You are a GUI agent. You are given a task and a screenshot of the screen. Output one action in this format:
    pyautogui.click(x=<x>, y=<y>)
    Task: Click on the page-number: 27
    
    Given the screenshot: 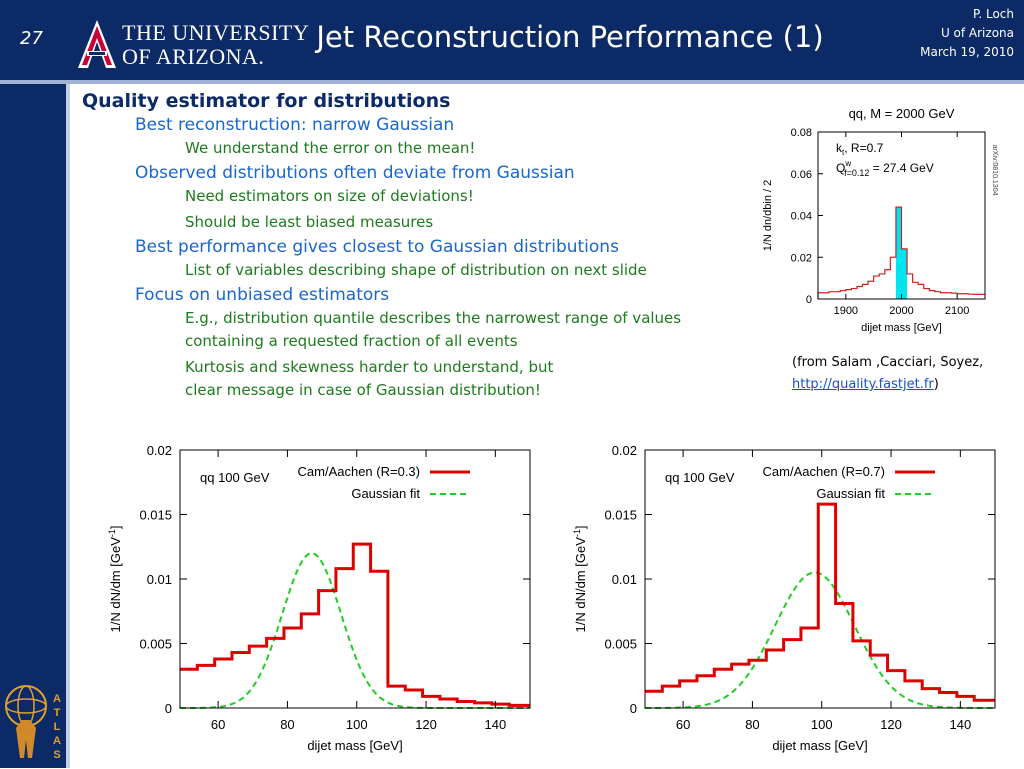 What is the action you would take?
    pyautogui.click(x=31, y=38)
    